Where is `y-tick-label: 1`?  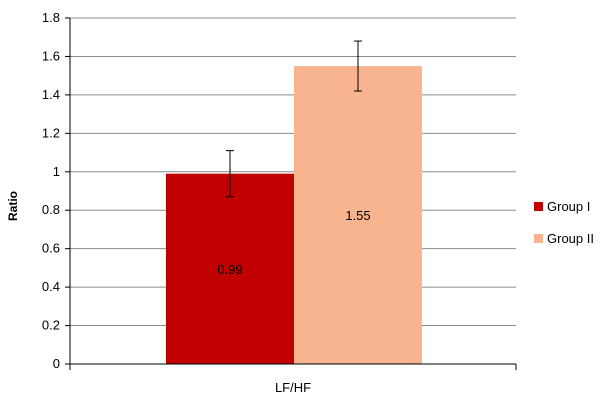 y-tick-label: 1 is located at coordinates (56, 171).